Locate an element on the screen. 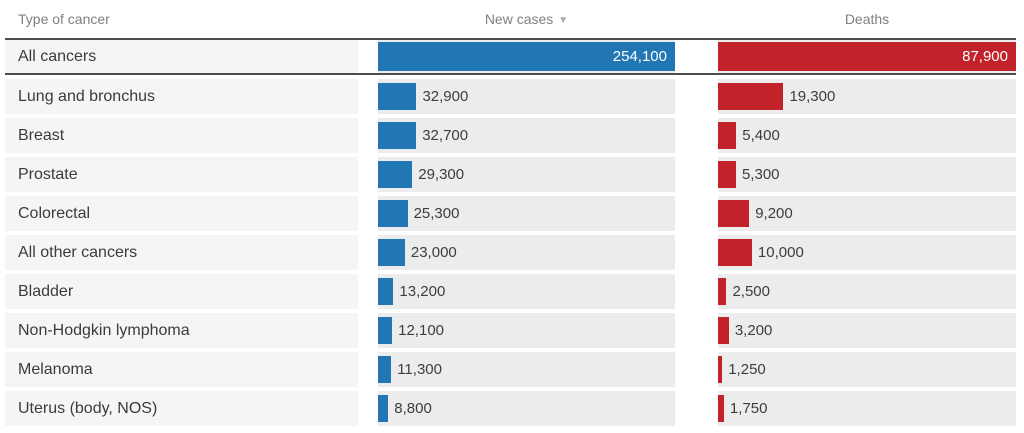  table-row: Bladder 13,200 2,500 is located at coordinates (510, 291).